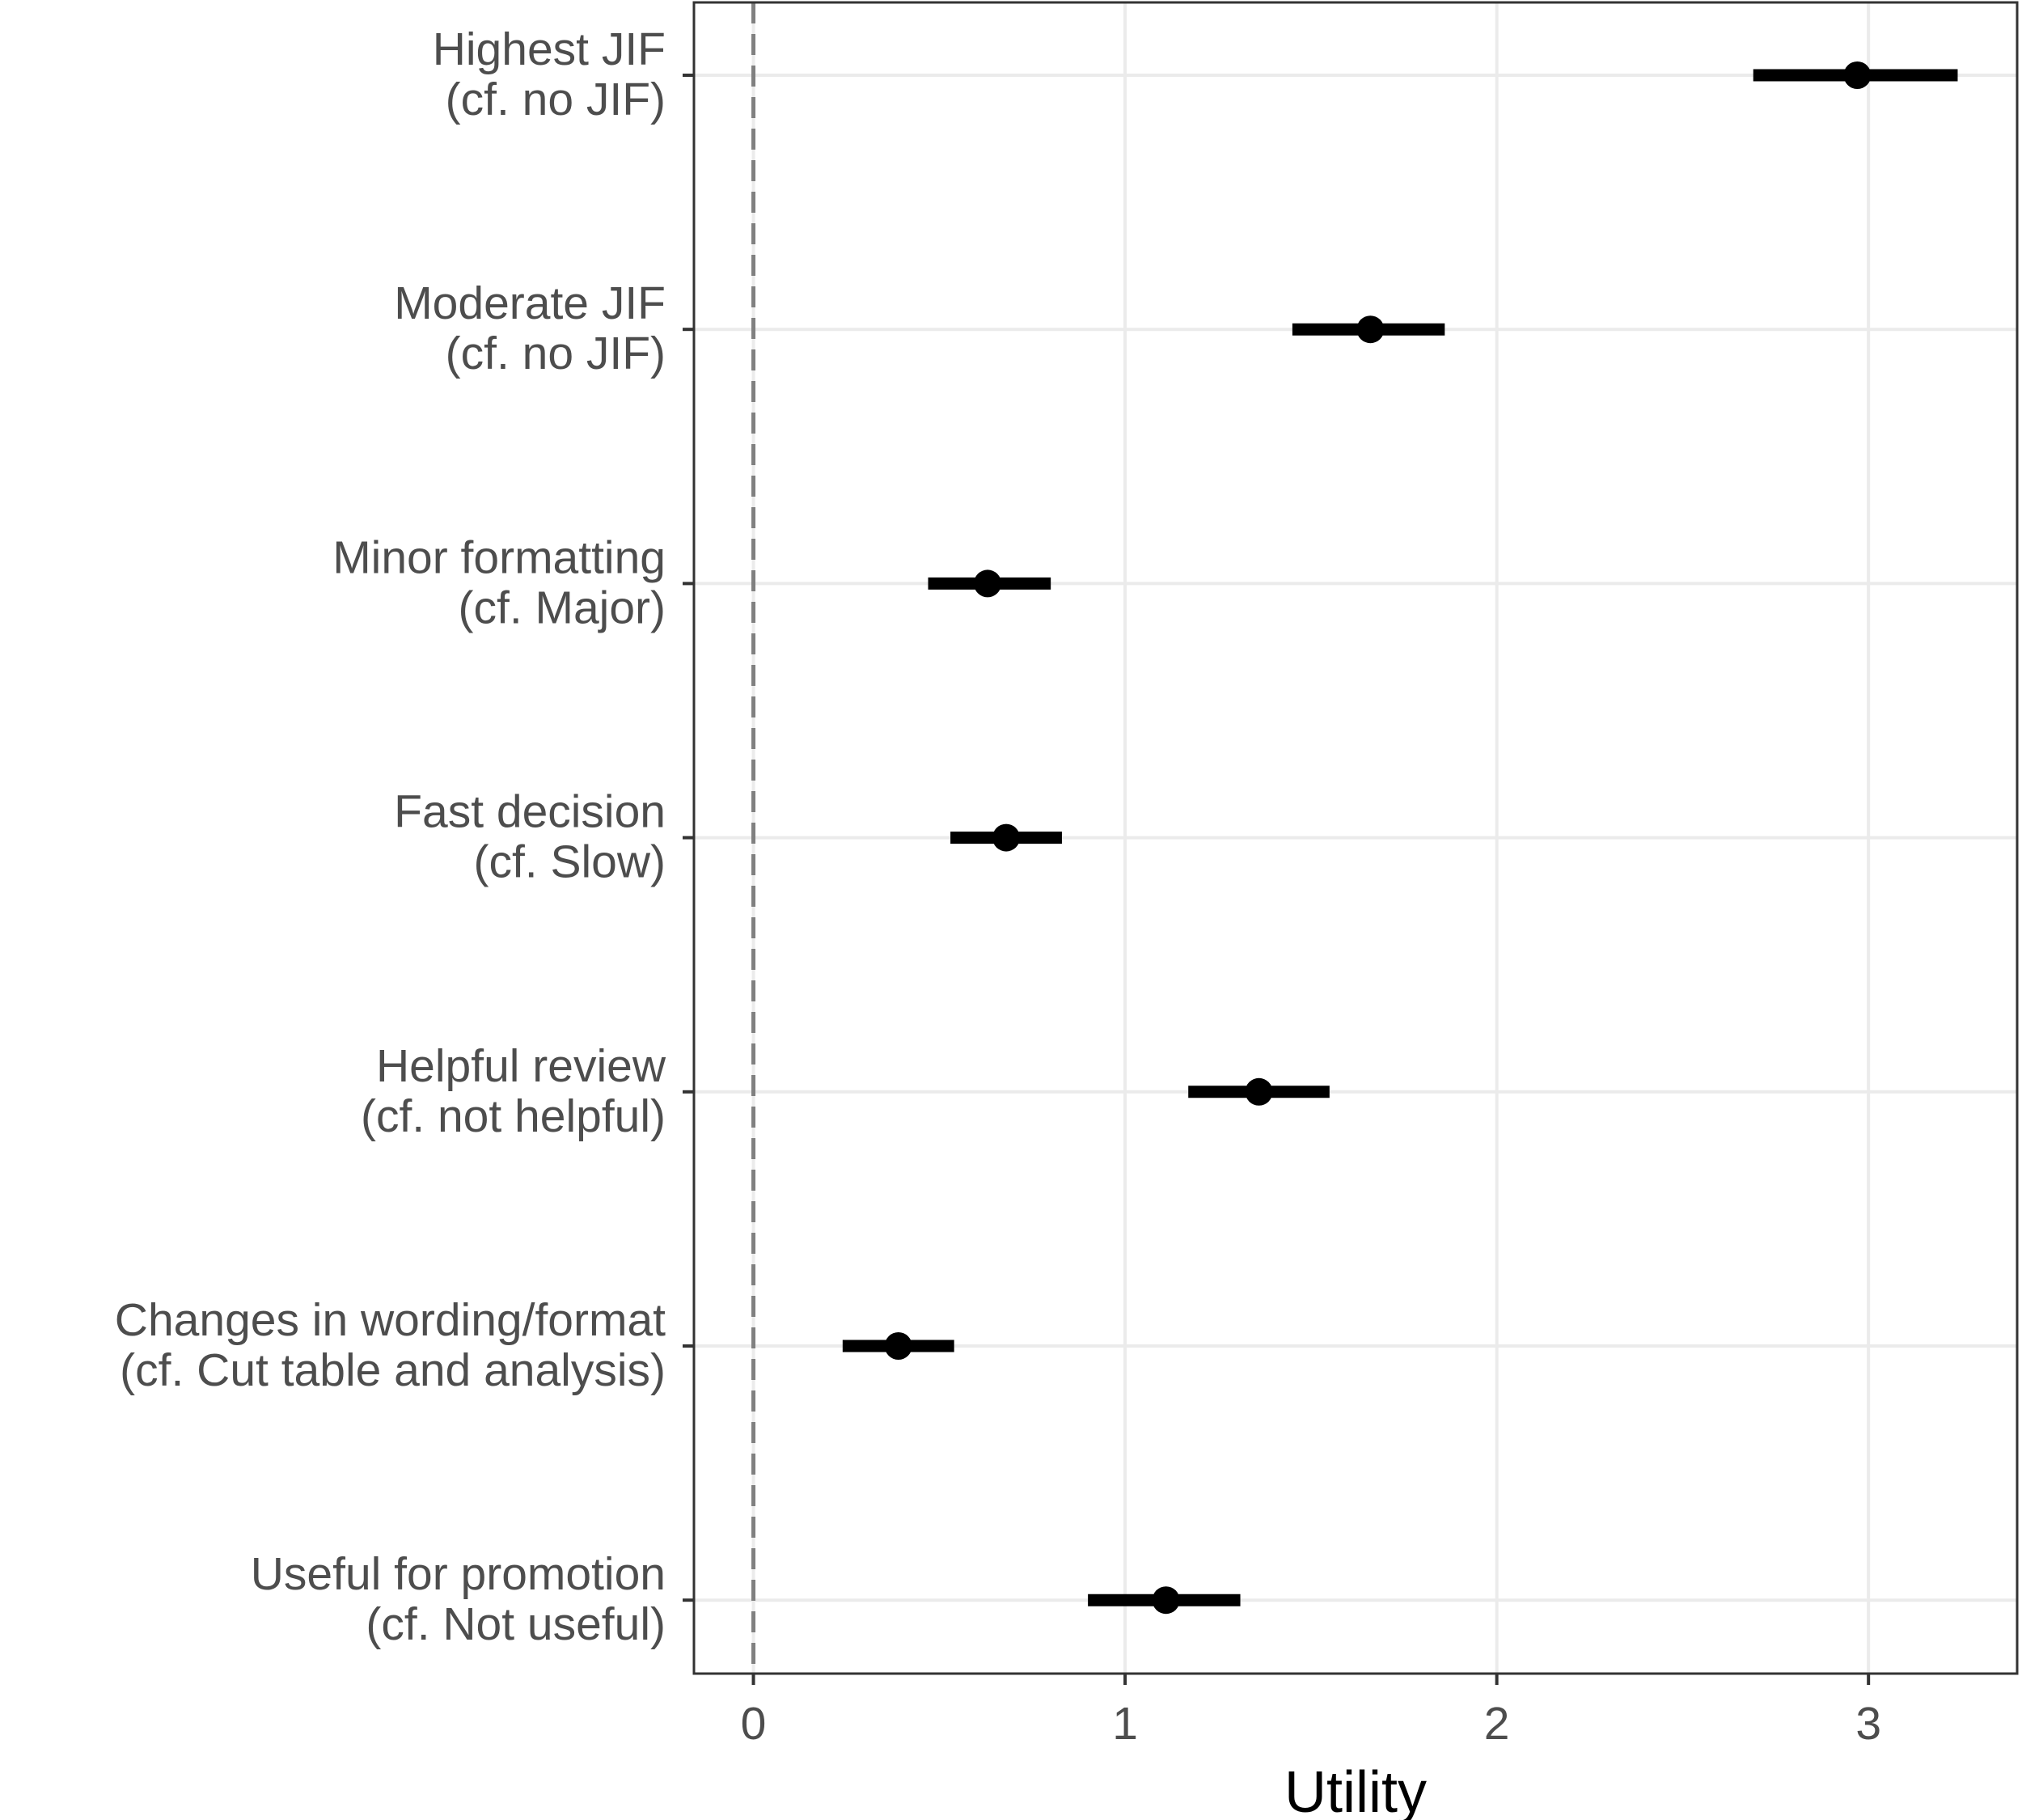 The height and width of the screenshot is (1820, 2022). What do you see at coordinates (1497, 1724) in the screenshot?
I see `x-tick-label-2: 2` at bounding box center [1497, 1724].